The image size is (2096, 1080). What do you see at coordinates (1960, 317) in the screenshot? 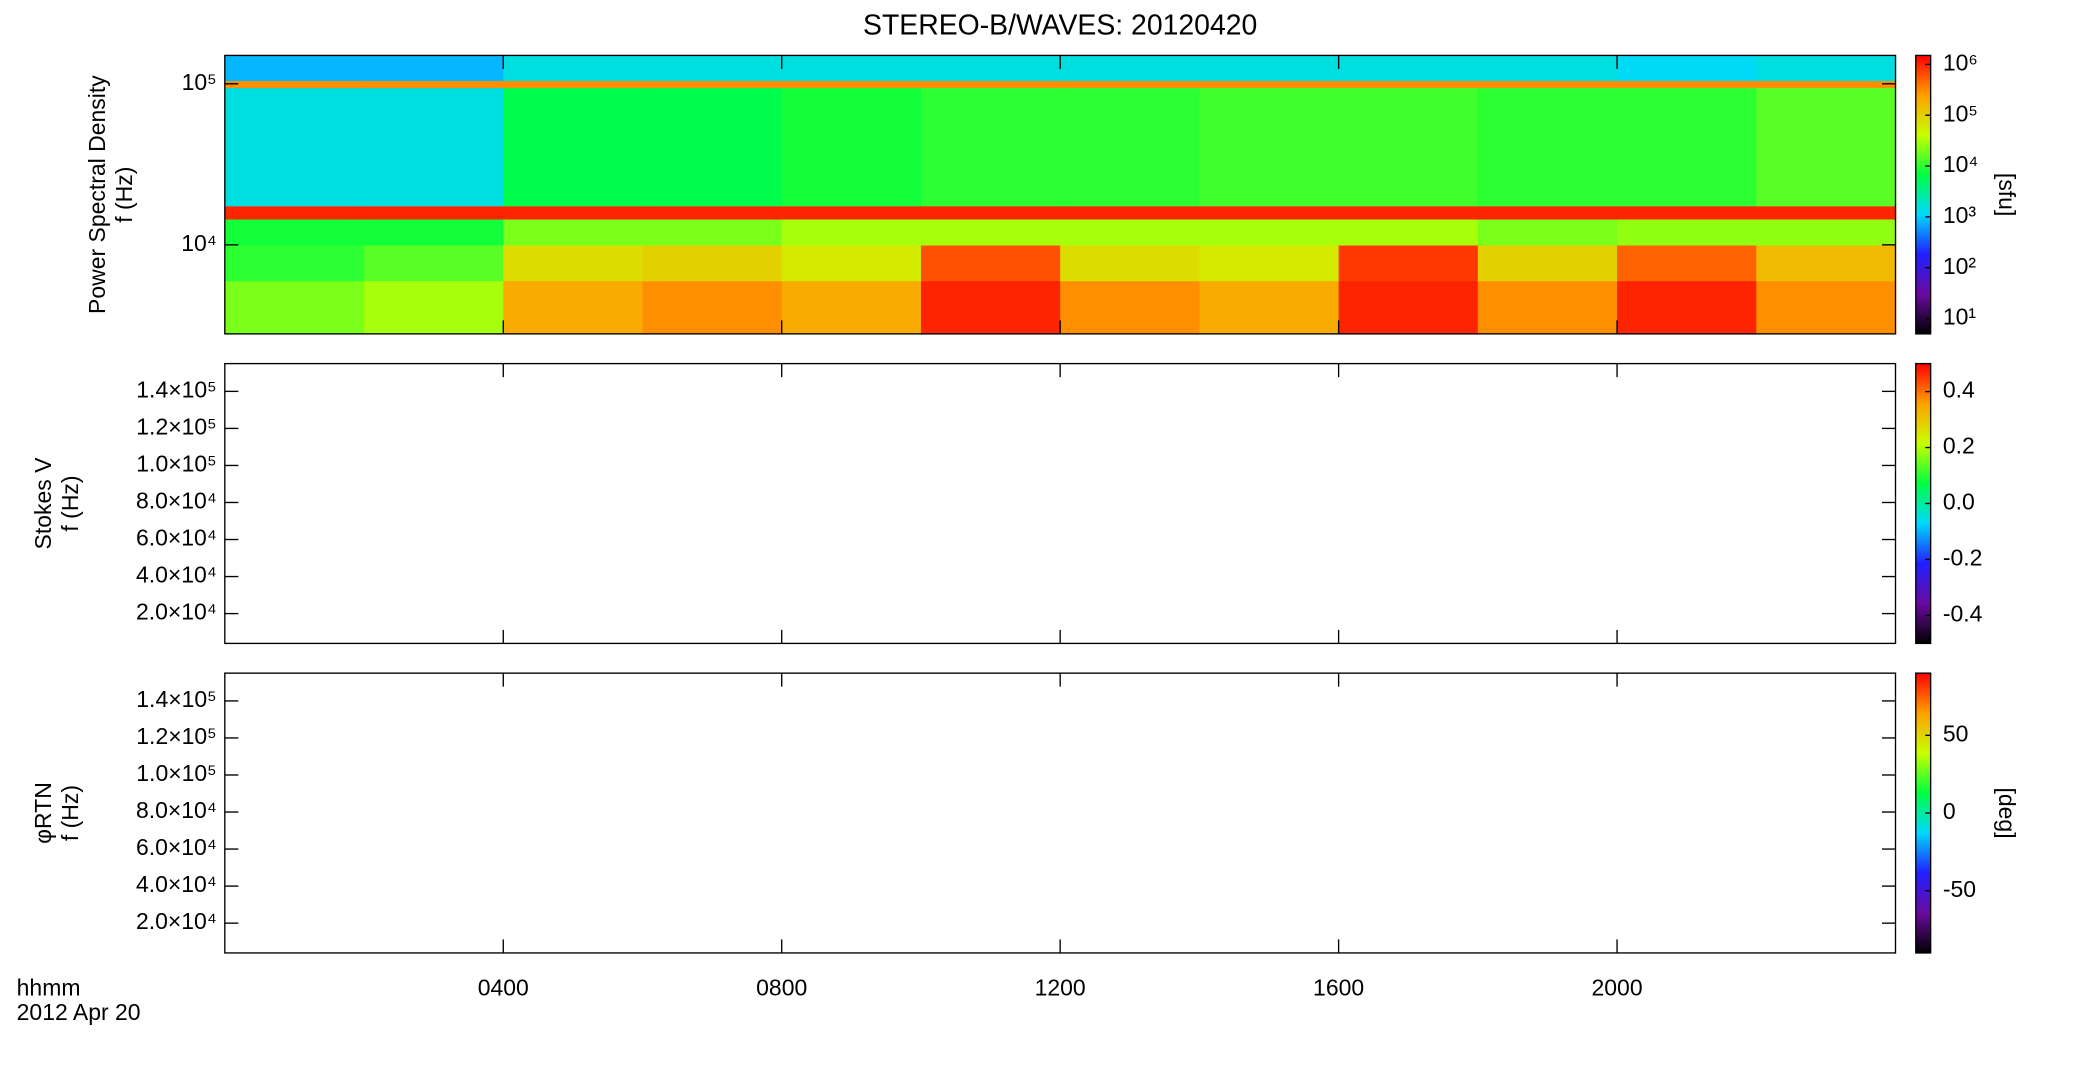
I see `colorbar-tick-label: 10¹` at bounding box center [1960, 317].